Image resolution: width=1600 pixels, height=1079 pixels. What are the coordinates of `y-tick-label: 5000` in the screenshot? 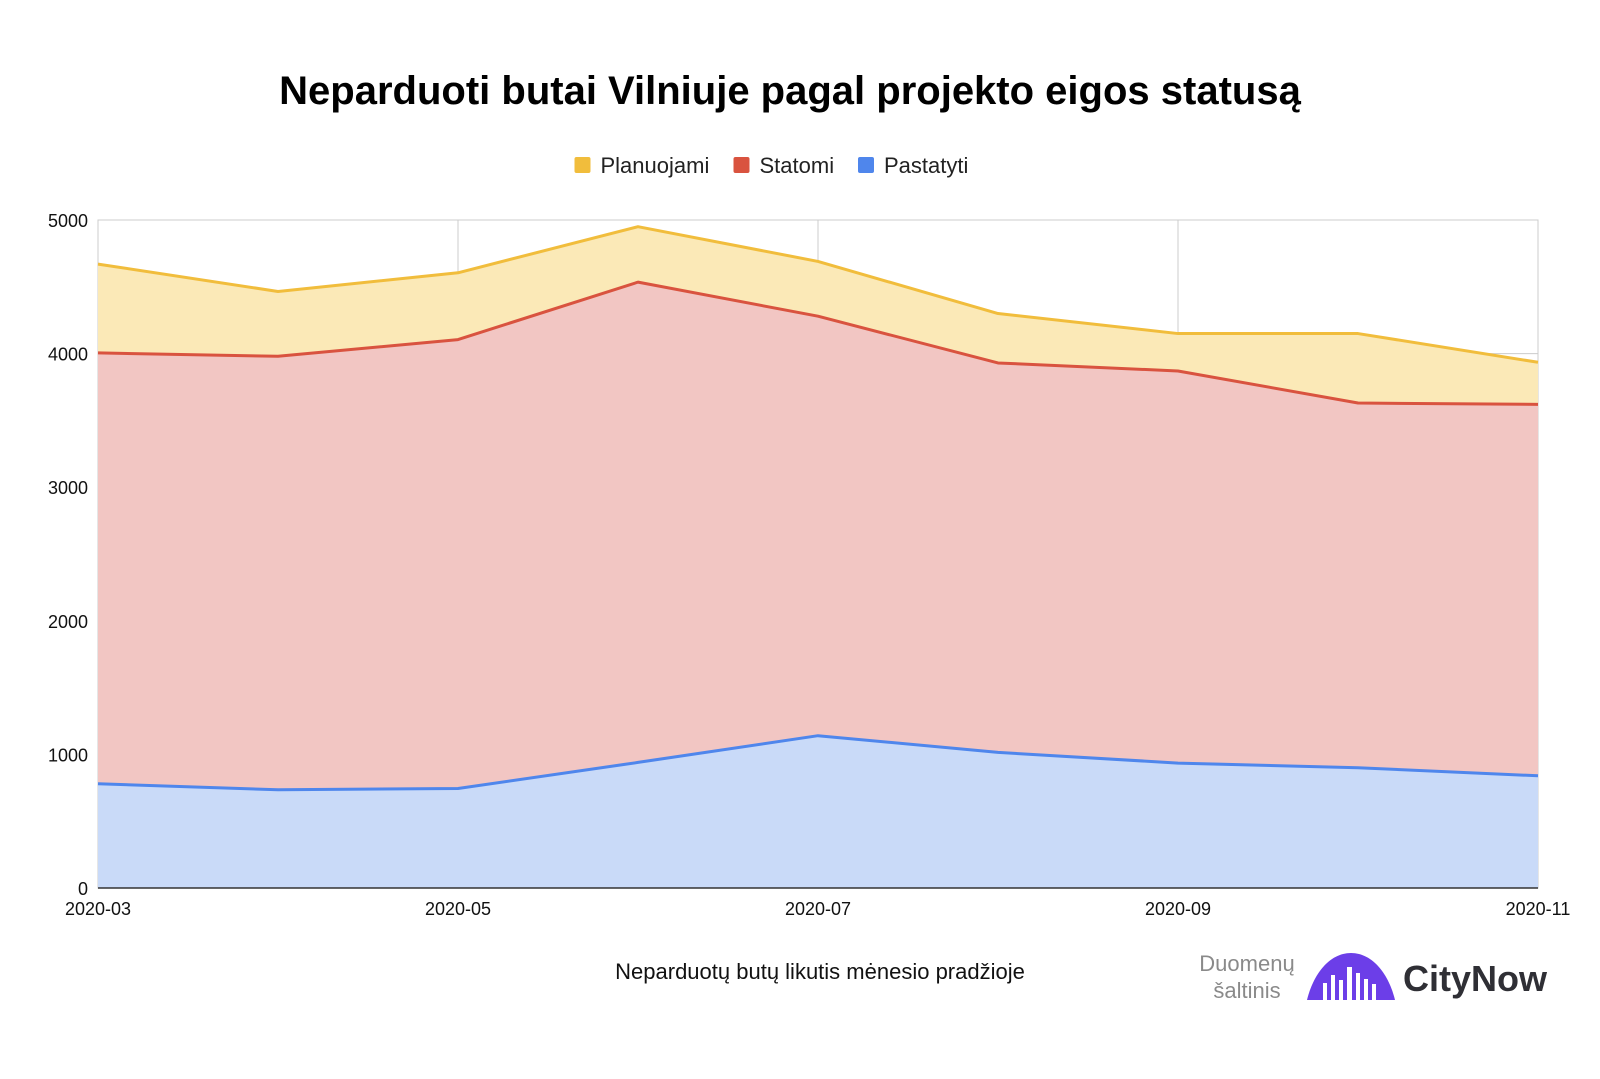 It's located at (68, 221).